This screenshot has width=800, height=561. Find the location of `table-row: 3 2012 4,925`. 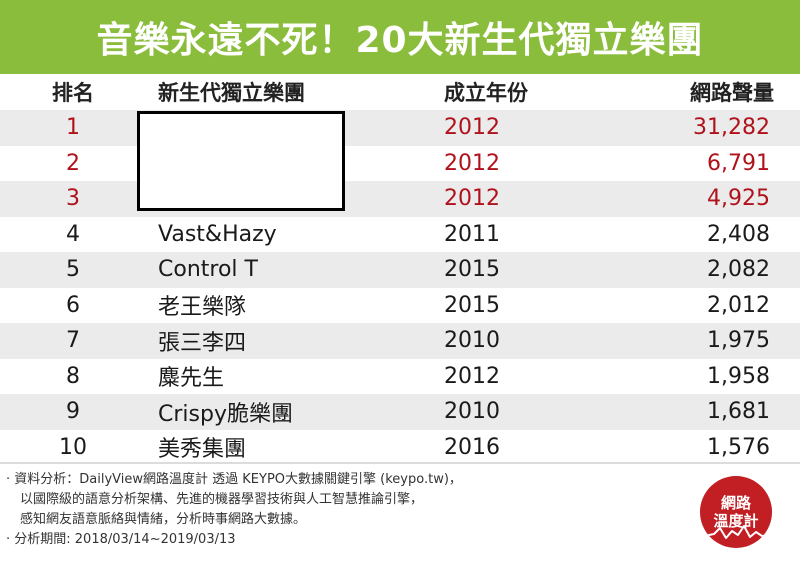

table-row: 3 2012 4,925 is located at coordinates (400, 199).